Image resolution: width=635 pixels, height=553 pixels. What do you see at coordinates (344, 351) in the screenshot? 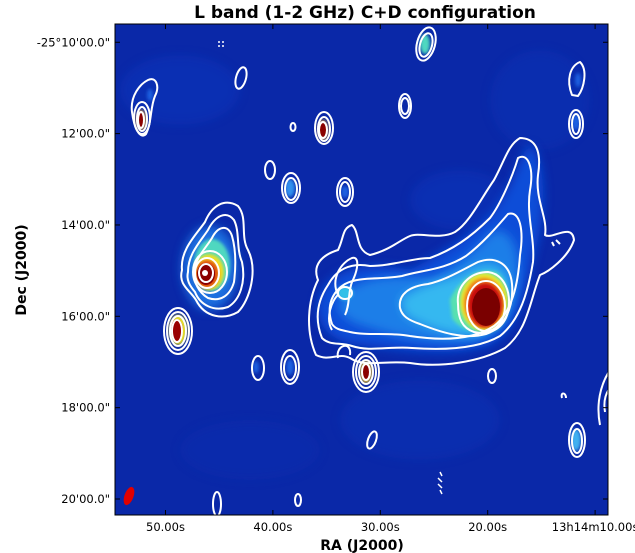
I see `contour-main-spur` at bounding box center [344, 351].